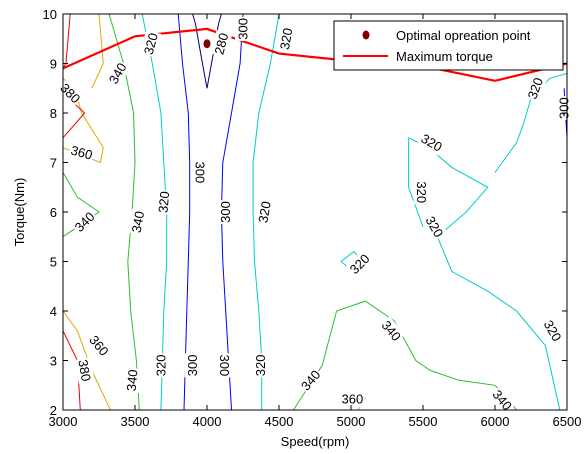  Describe the element at coordinates (495, 421) in the screenshot. I see `x-tick-label: 6000` at that location.